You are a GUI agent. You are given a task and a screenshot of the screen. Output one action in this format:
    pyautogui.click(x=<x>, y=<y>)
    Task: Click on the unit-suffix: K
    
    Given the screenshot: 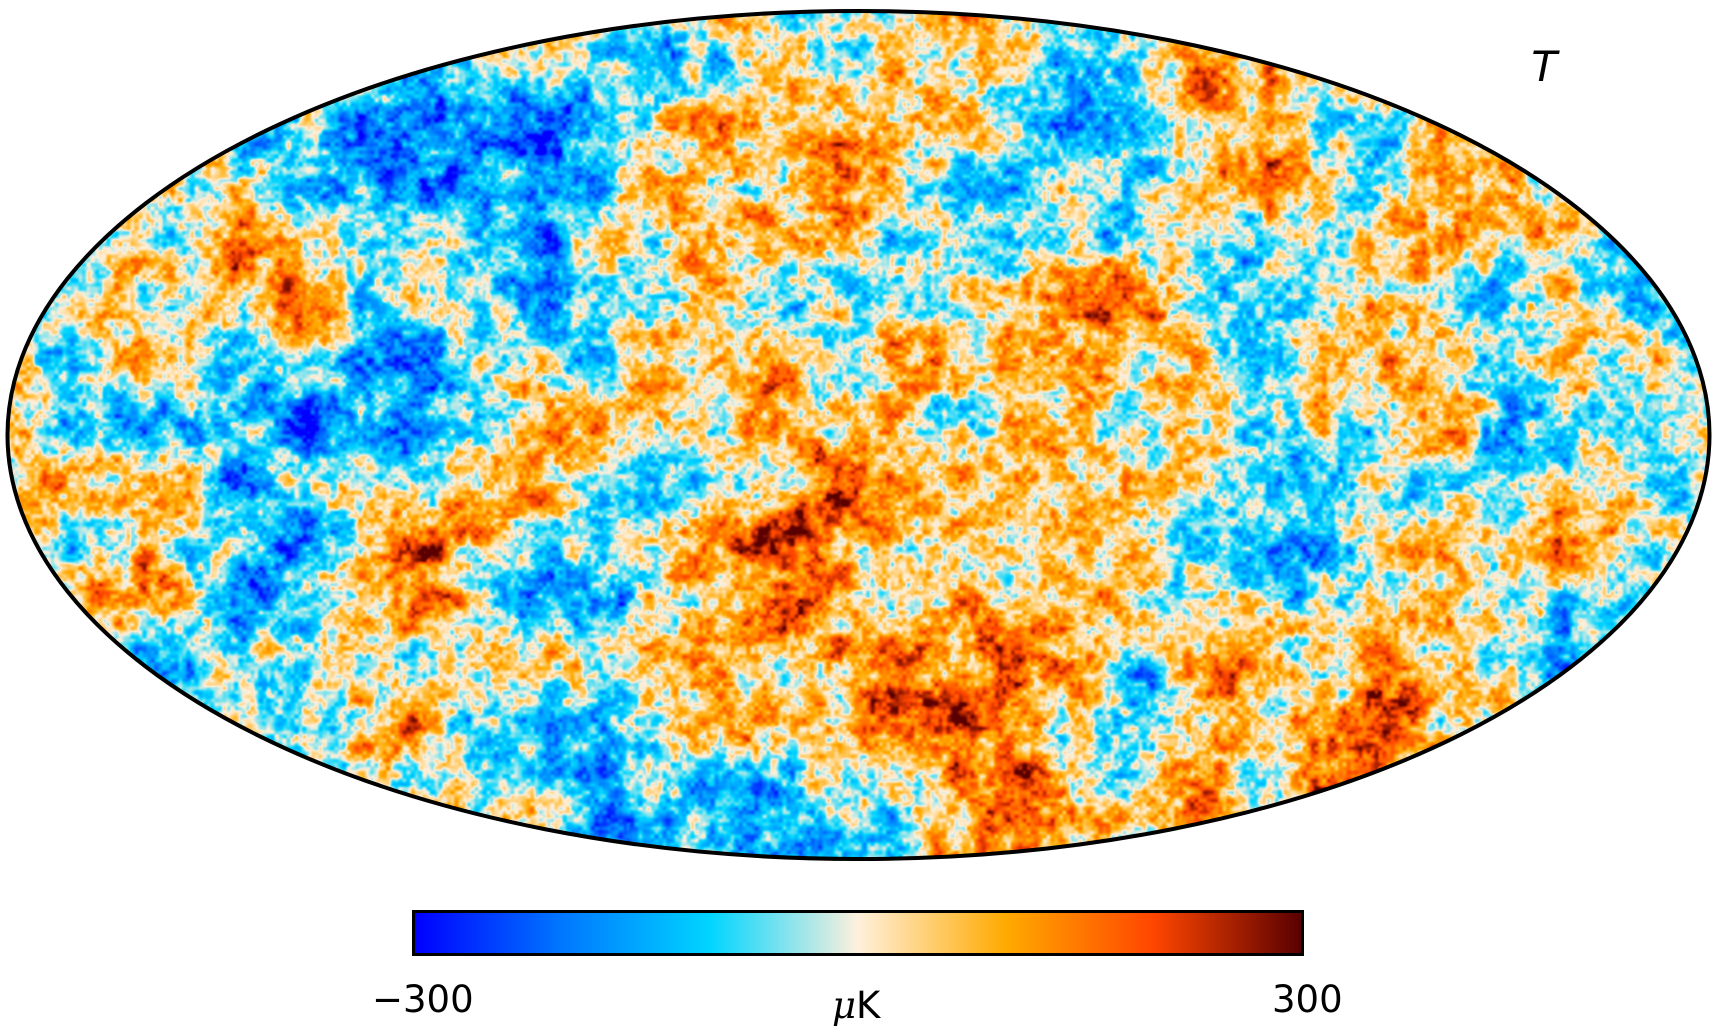 What is the action you would take?
    pyautogui.click(x=868, y=1005)
    